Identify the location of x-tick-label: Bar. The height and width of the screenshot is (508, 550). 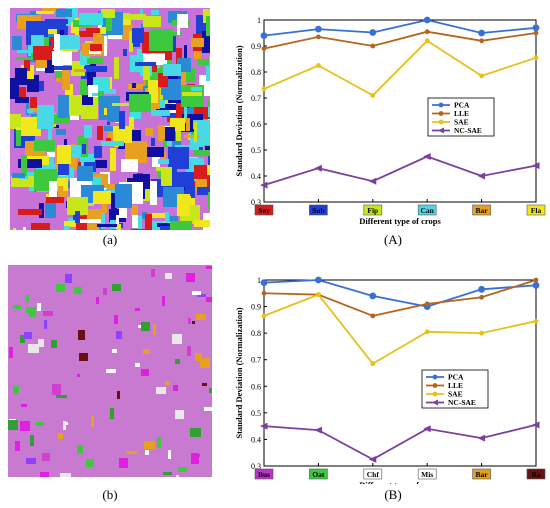
(482, 474).